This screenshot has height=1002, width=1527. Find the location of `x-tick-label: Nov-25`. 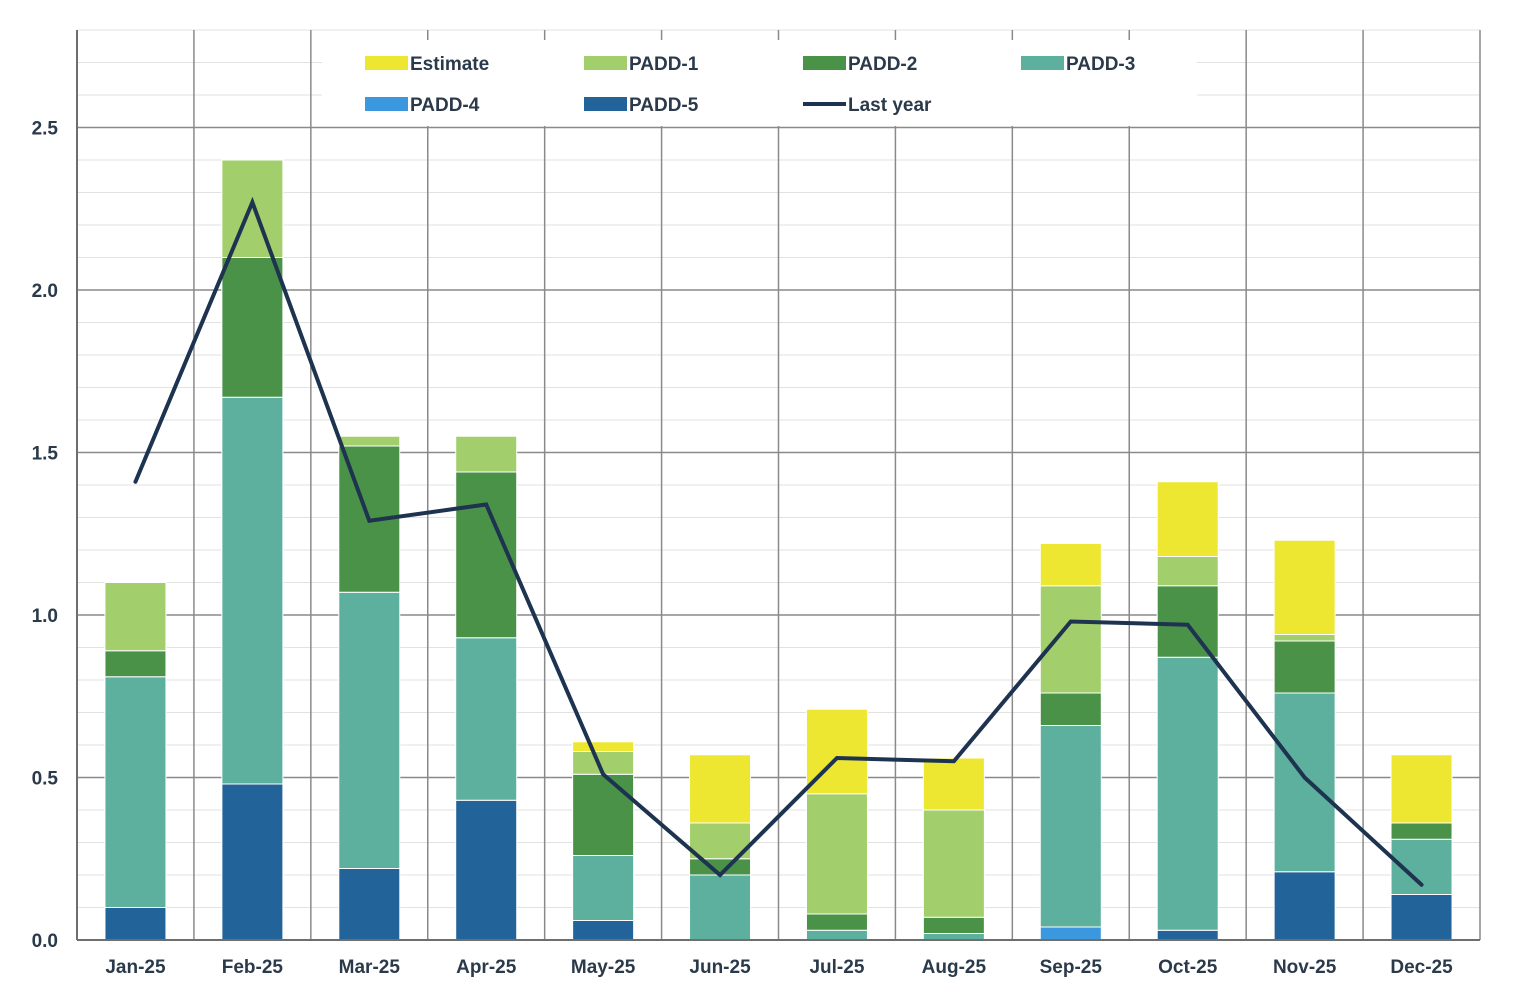

x-tick-label: Nov-25 is located at coordinates (1305, 967).